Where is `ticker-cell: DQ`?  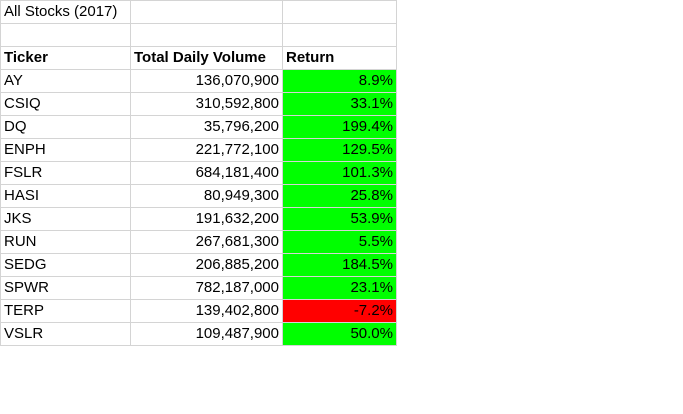
ticker-cell: DQ is located at coordinates (65, 127).